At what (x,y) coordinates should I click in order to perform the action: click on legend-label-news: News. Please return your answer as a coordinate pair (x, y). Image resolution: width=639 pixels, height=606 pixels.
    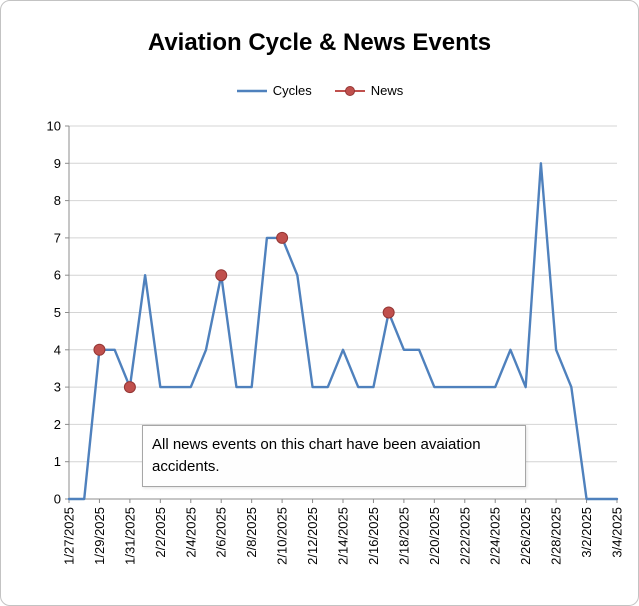
    Looking at the image, I should click on (387, 90).